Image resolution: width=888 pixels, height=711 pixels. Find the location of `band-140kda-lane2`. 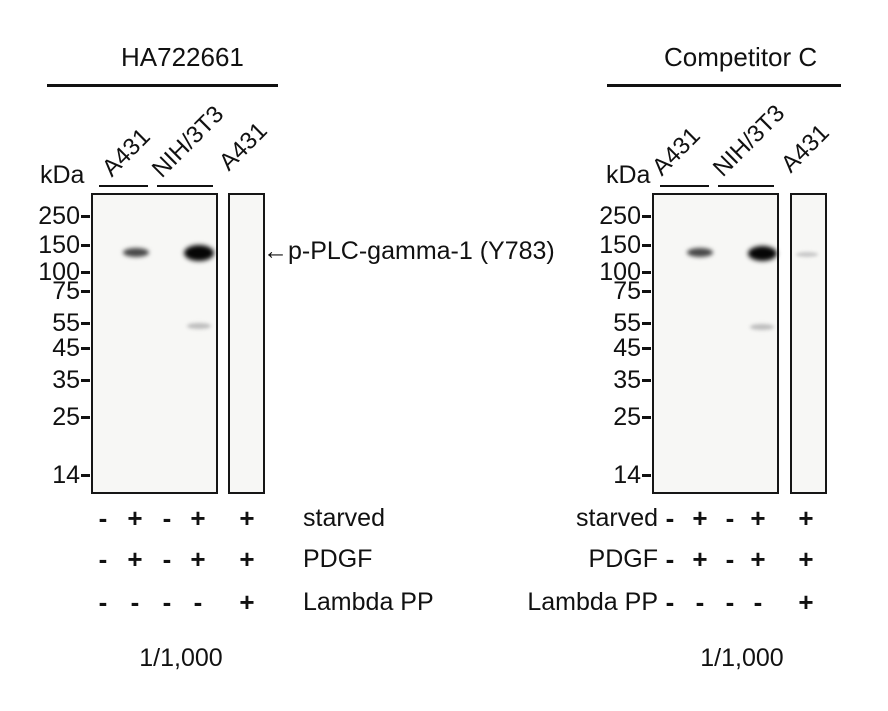

band-140kda-lane2 is located at coordinates (136, 252).